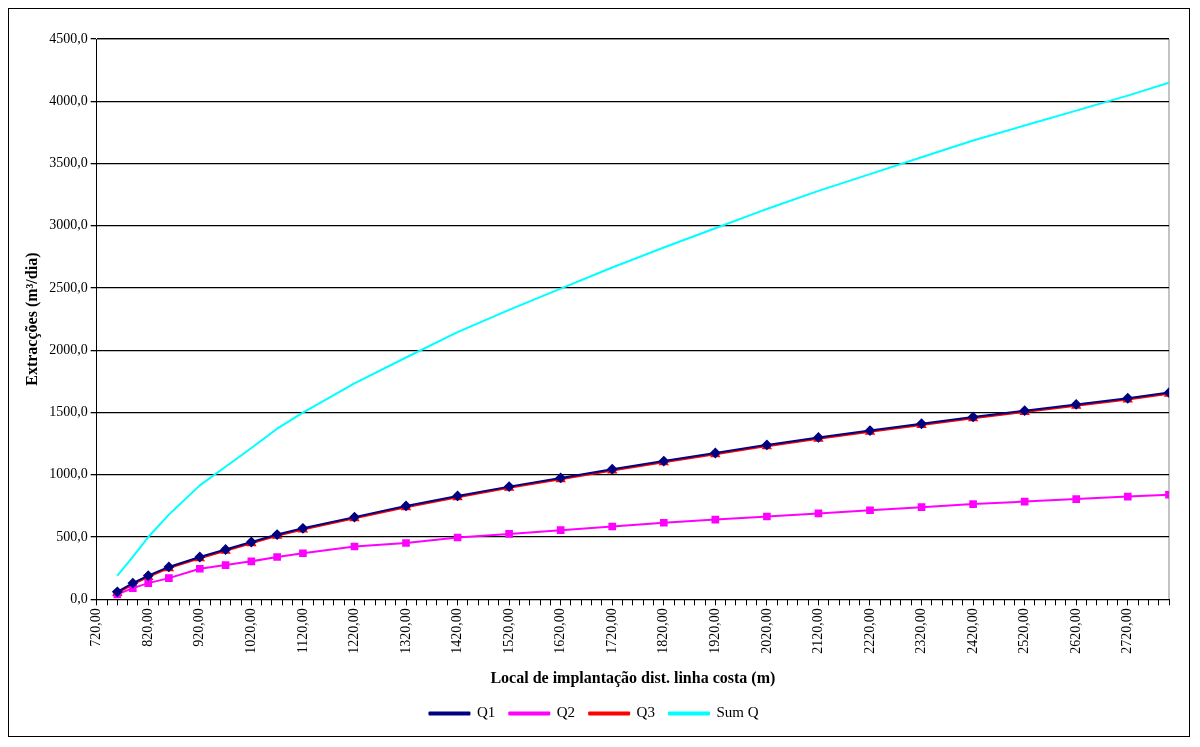  What do you see at coordinates (737, 712) in the screenshot?
I see `legend-label: Sum Q` at bounding box center [737, 712].